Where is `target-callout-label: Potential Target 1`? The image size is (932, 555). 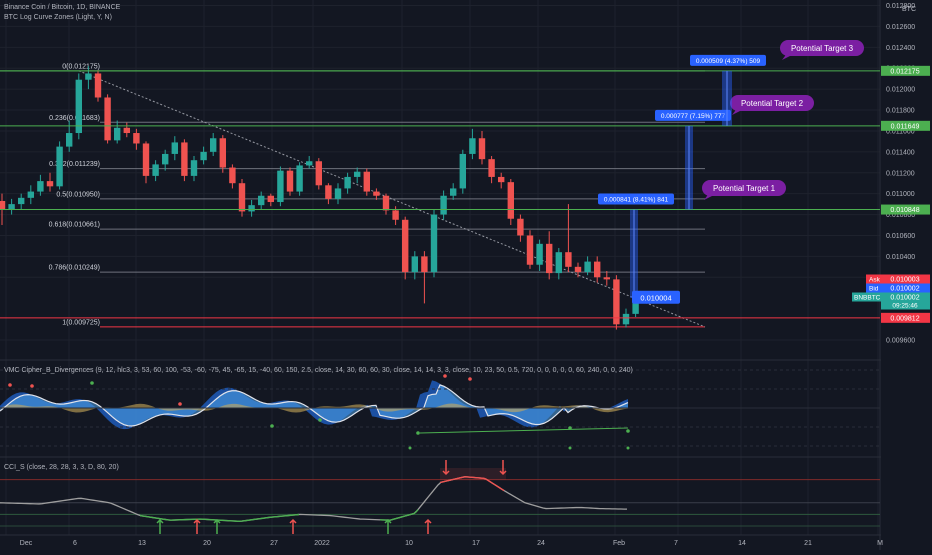
target-callout-label: Potential Target 1 is located at coordinates (744, 188).